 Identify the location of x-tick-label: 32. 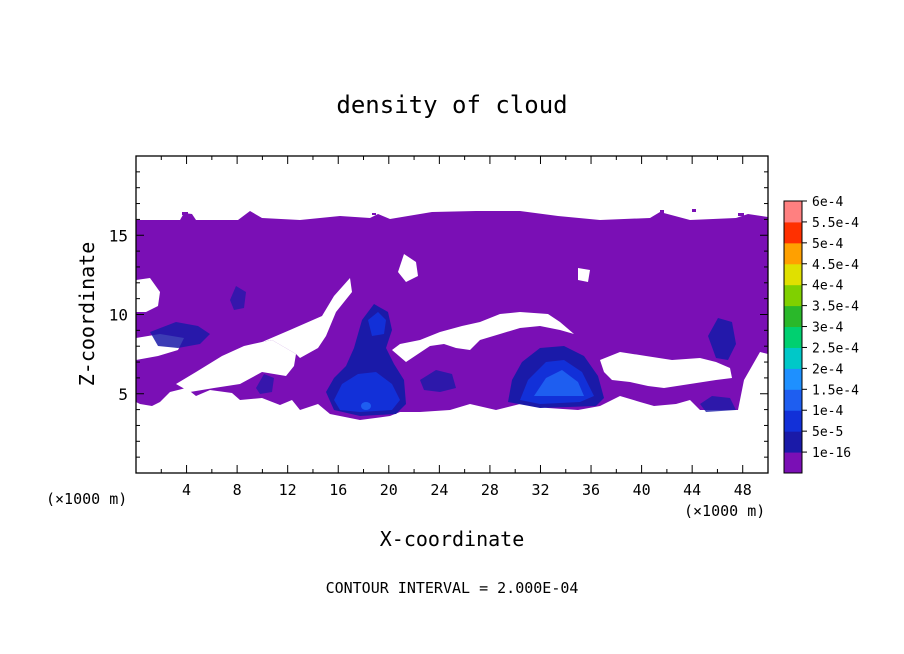
(540, 490).